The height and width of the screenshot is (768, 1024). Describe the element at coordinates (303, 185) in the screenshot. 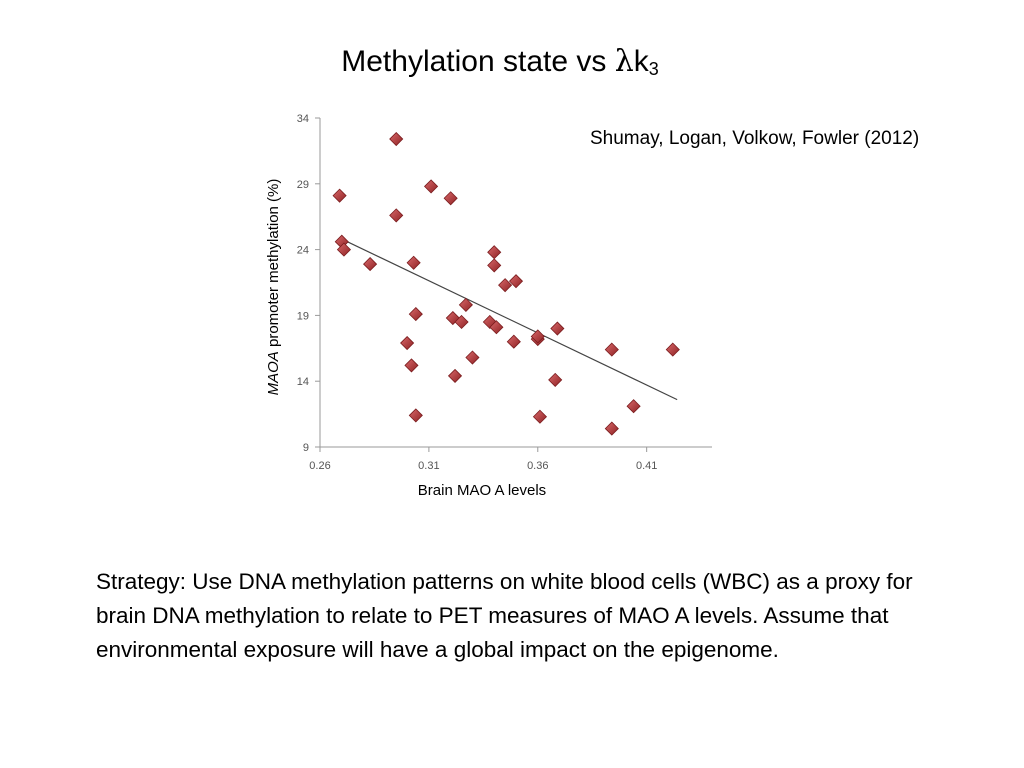

I see `y-tick-label: 29` at that location.